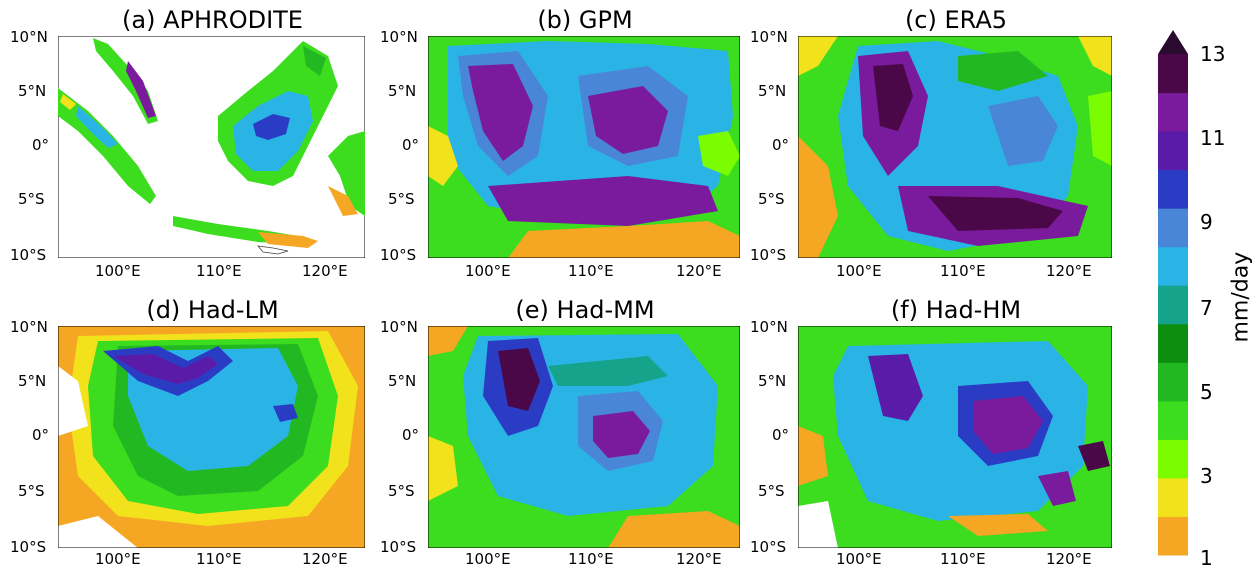 This screenshot has height=570, width=1256. Describe the element at coordinates (1206, 222) in the screenshot. I see `colorbar-tick: 9` at that location.